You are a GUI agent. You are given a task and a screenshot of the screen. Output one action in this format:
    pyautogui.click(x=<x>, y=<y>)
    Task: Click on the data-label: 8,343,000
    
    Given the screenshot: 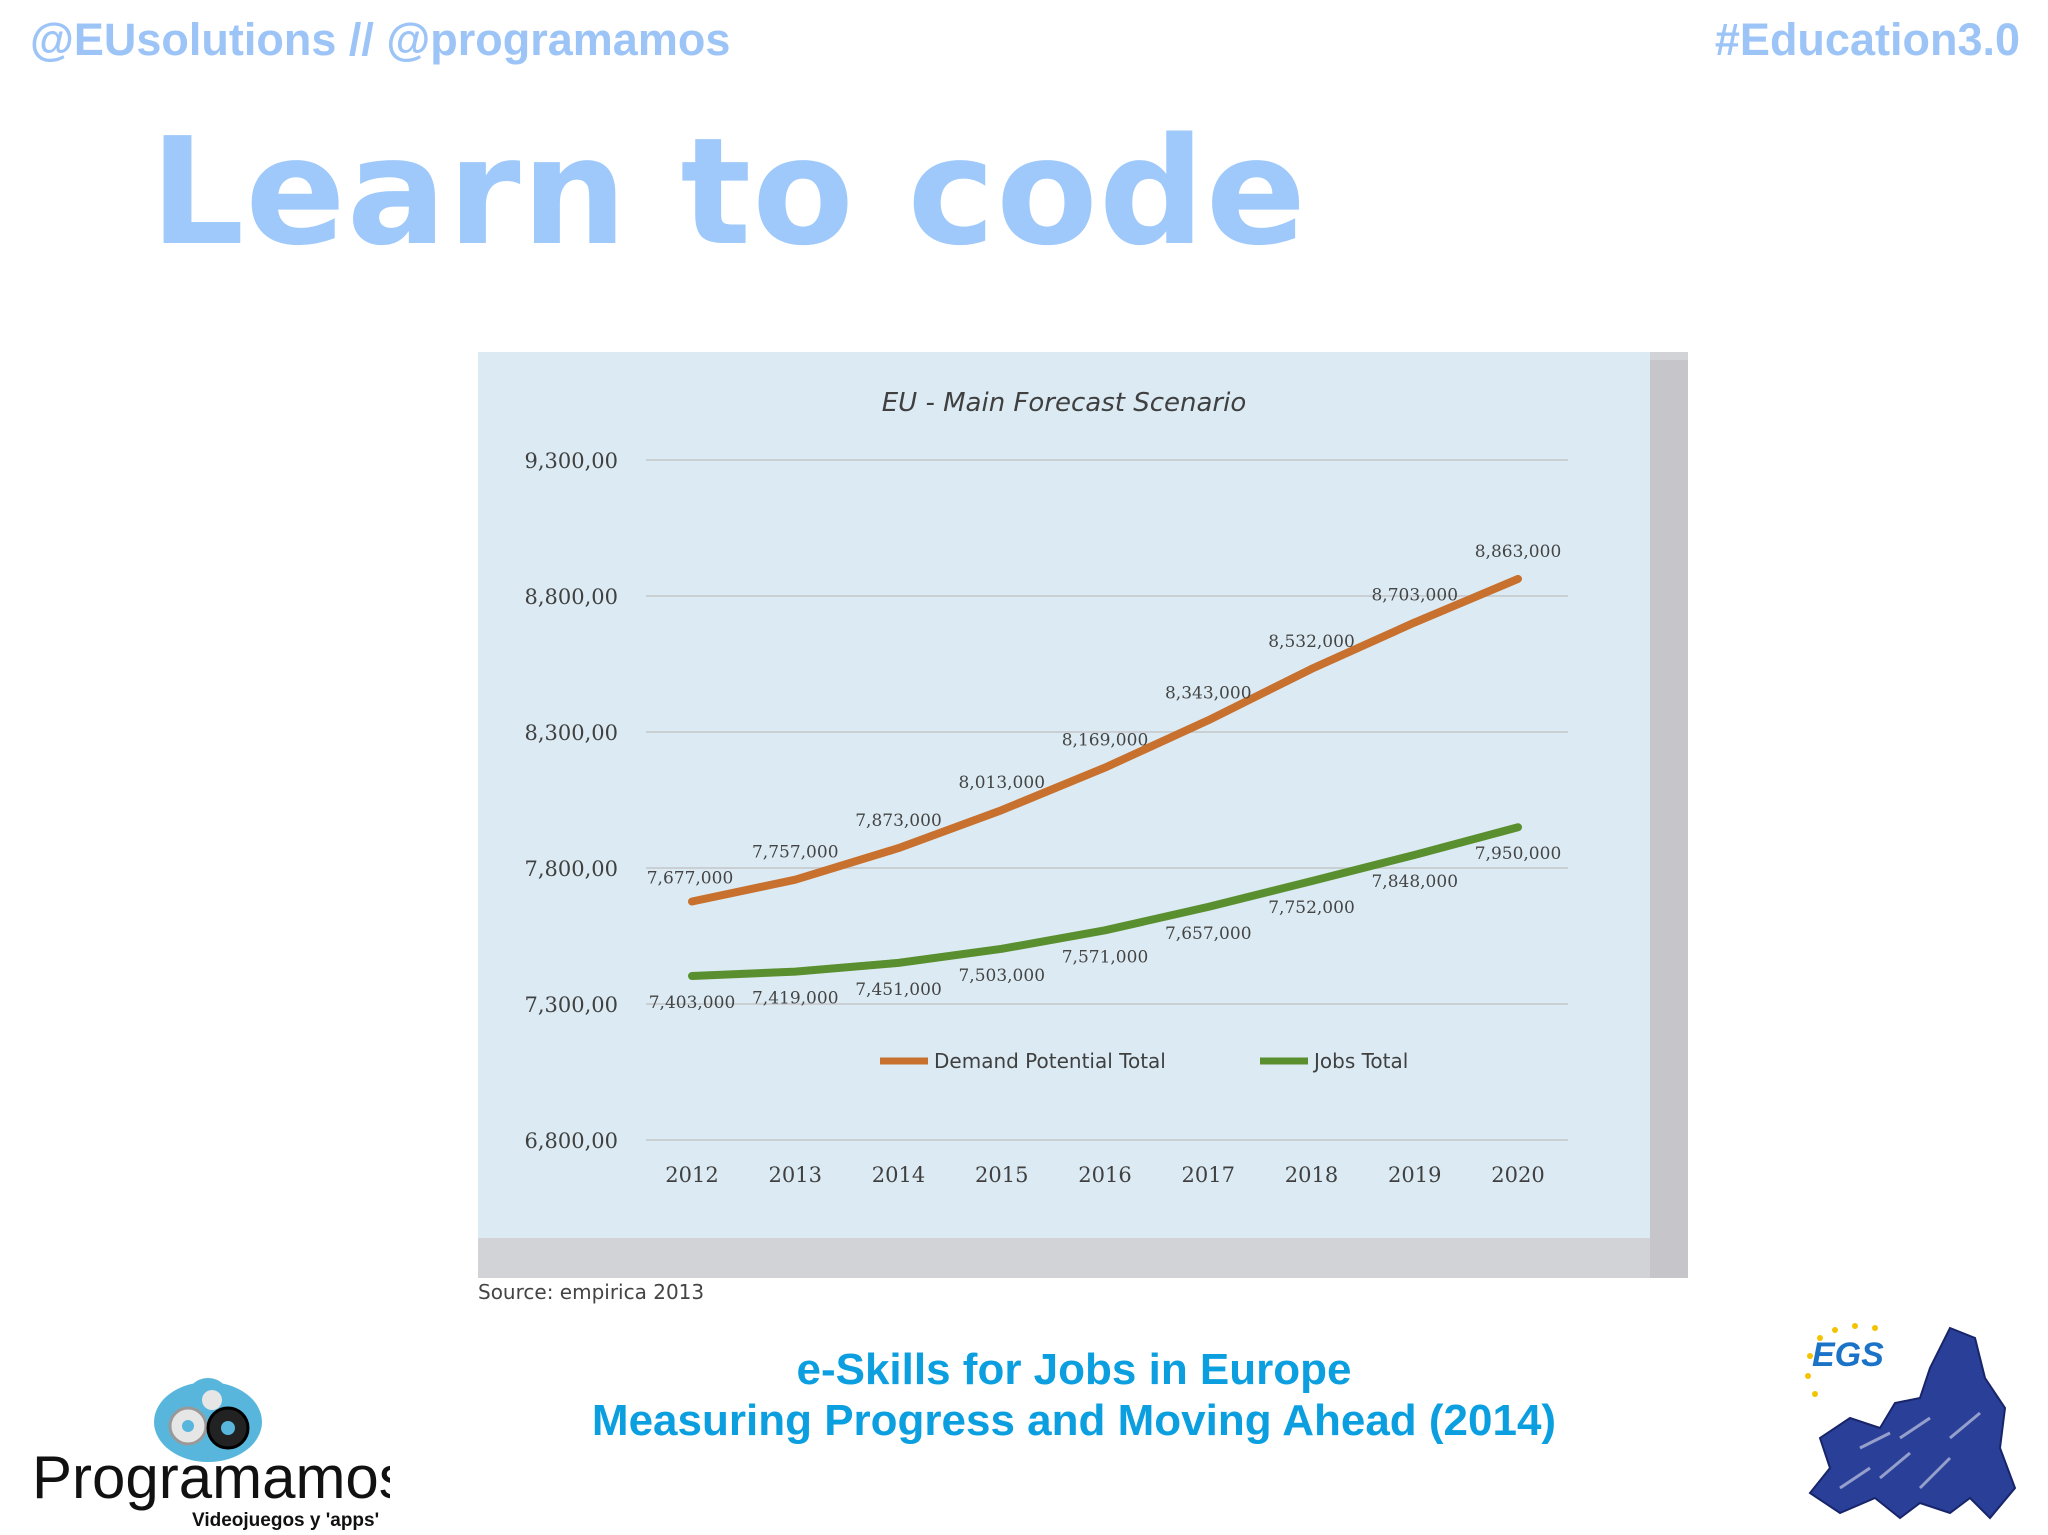 What is the action you would take?
    pyautogui.click(x=1208, y=693)
    